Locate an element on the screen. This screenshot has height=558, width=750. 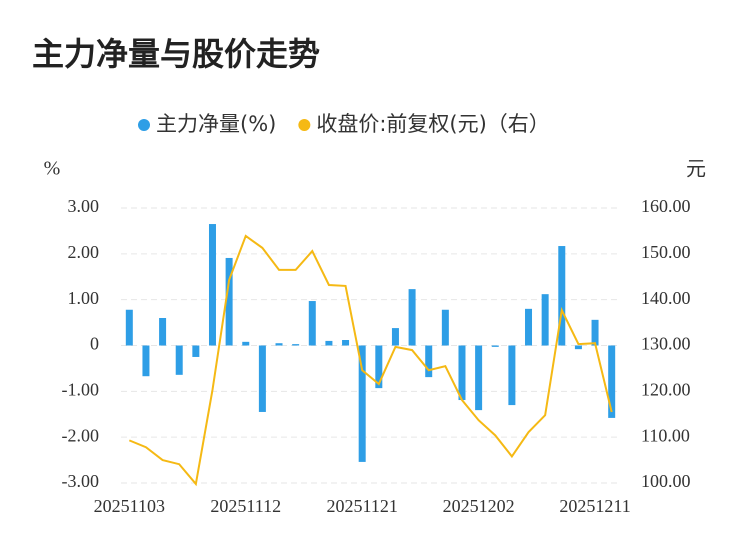
x-tick-label: 20251202 is located at coordinates (479, 506).